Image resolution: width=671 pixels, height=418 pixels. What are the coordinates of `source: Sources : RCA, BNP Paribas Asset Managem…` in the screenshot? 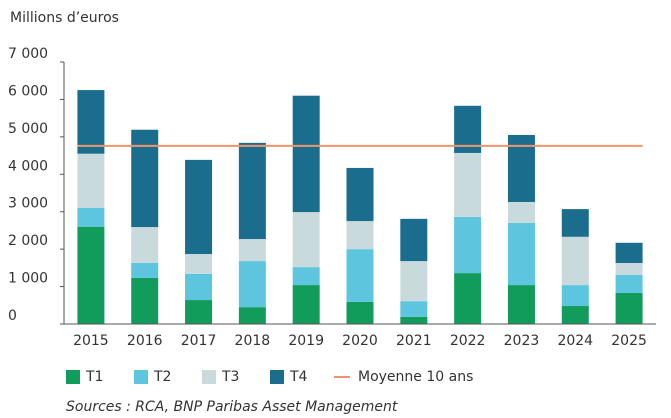 It's located at (232, 407).